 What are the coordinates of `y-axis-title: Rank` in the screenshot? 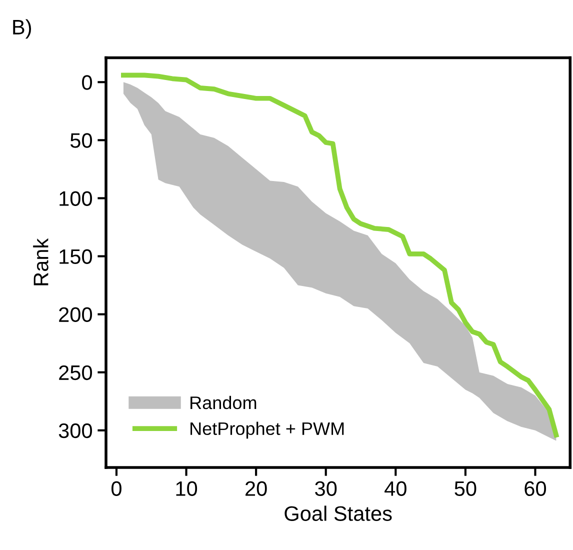 It's located at (40, 262).